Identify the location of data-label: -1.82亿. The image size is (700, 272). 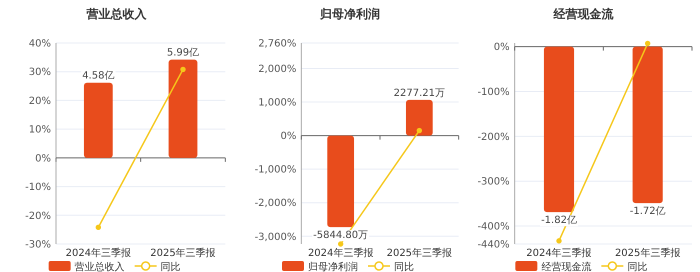
(559, 220).